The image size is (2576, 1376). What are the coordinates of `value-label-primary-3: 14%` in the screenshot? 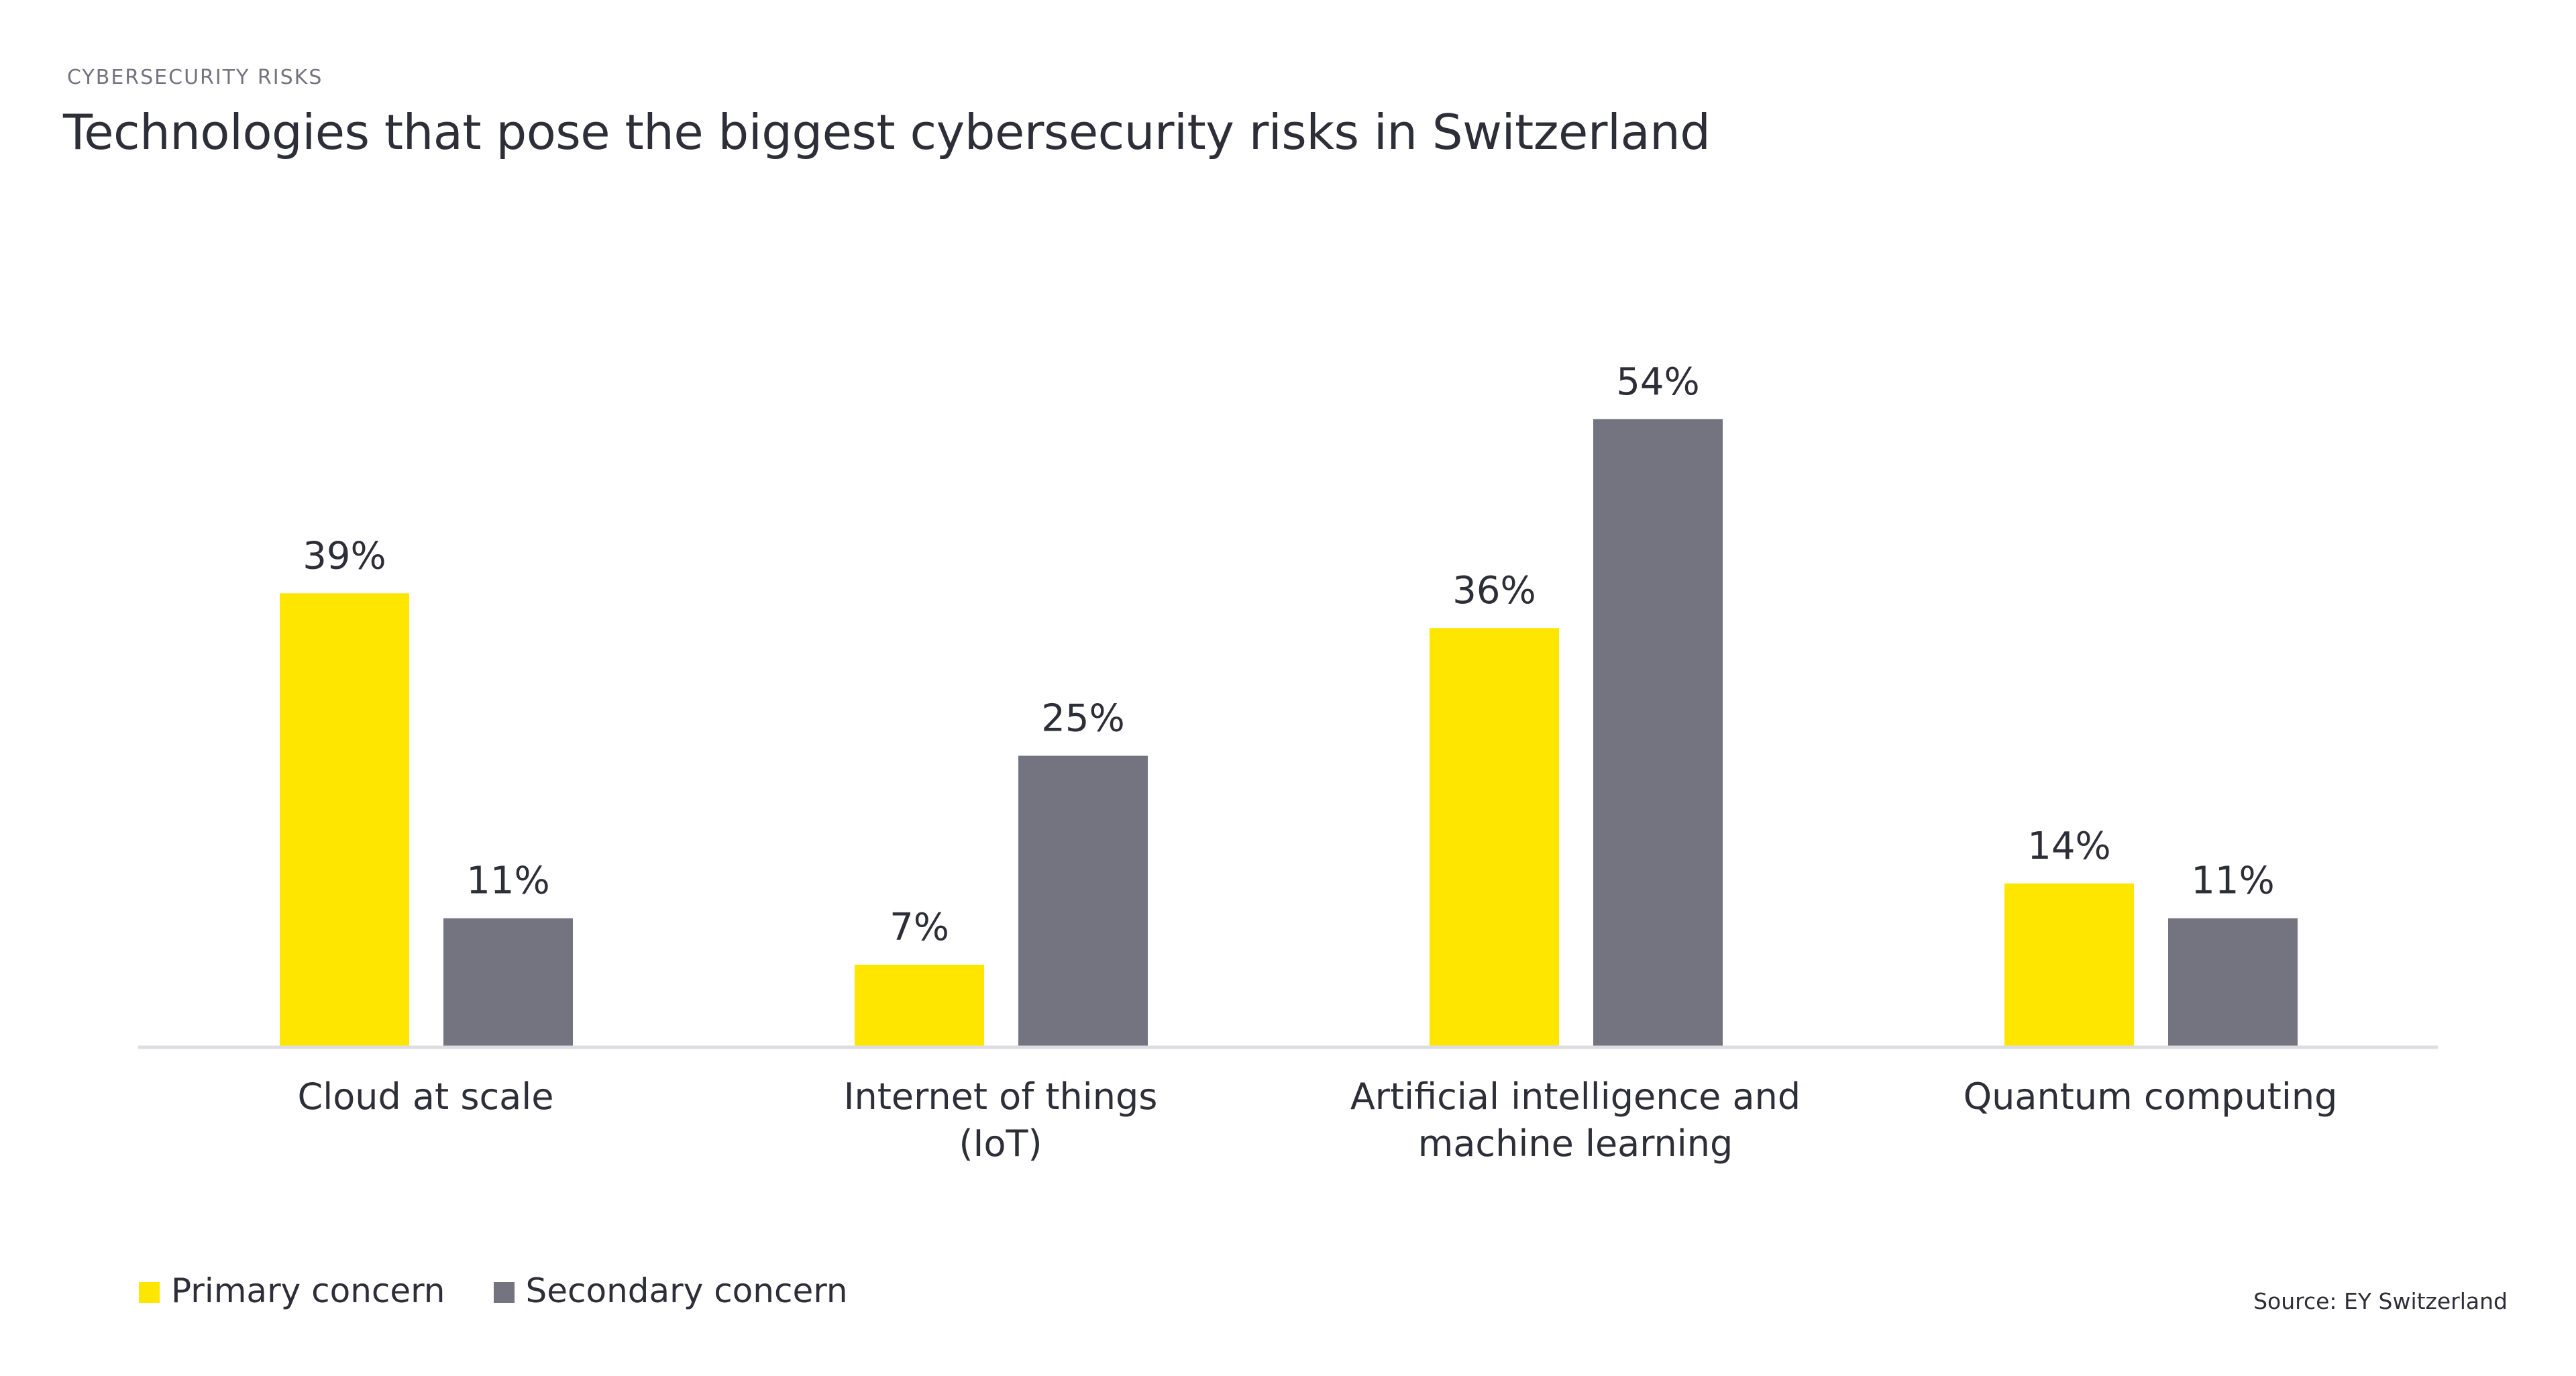 It's located at (2068, 846).